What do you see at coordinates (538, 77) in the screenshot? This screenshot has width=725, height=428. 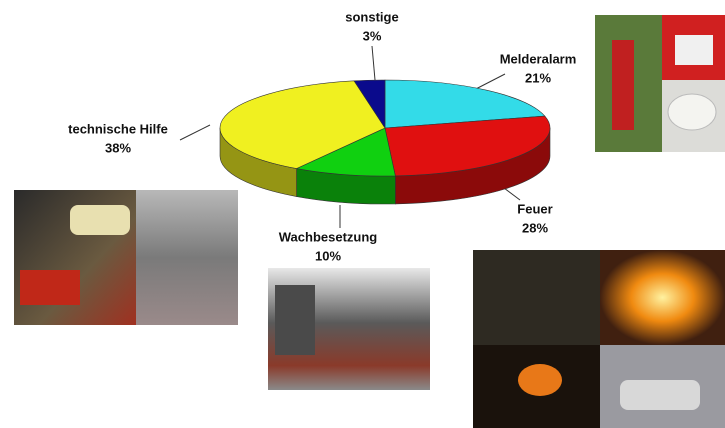 I see `slice-value-label: 21%` at bounding box center [538, 77].